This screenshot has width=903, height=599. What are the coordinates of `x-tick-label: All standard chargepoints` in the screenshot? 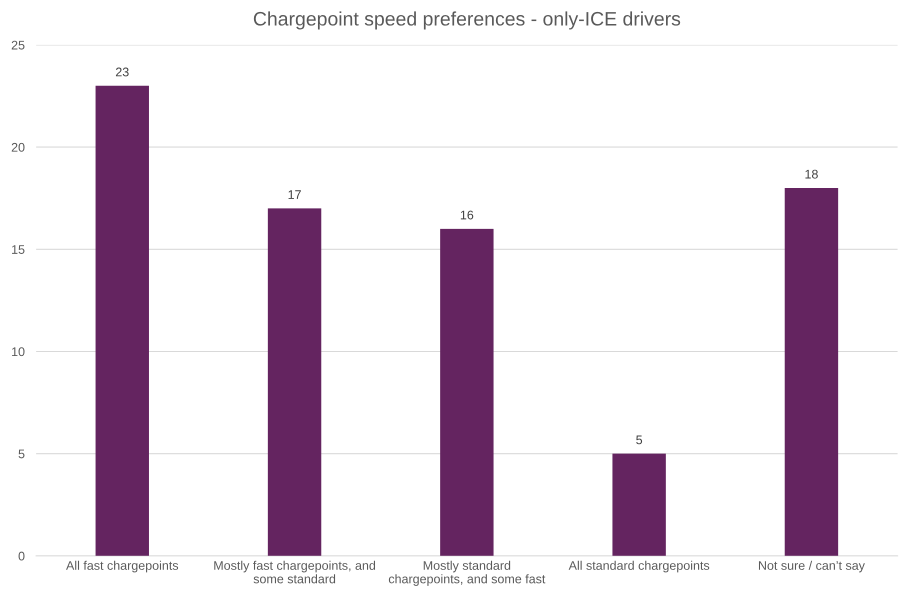 It's located at (639, 566).